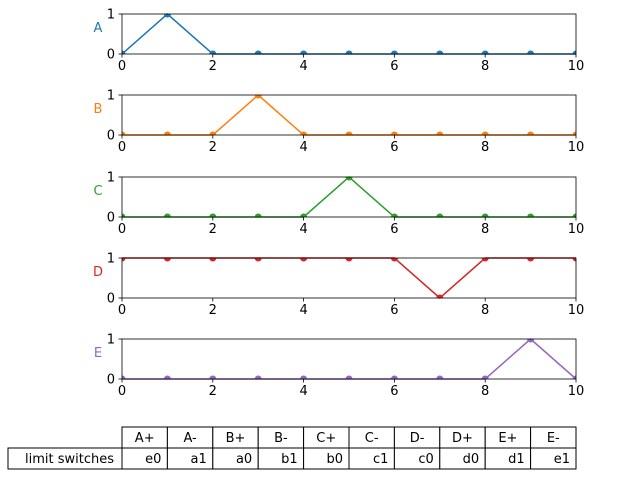 The width and height of the screenshot is (640, 480). I want to click on table-cell-value: e1, so click(562, 459).